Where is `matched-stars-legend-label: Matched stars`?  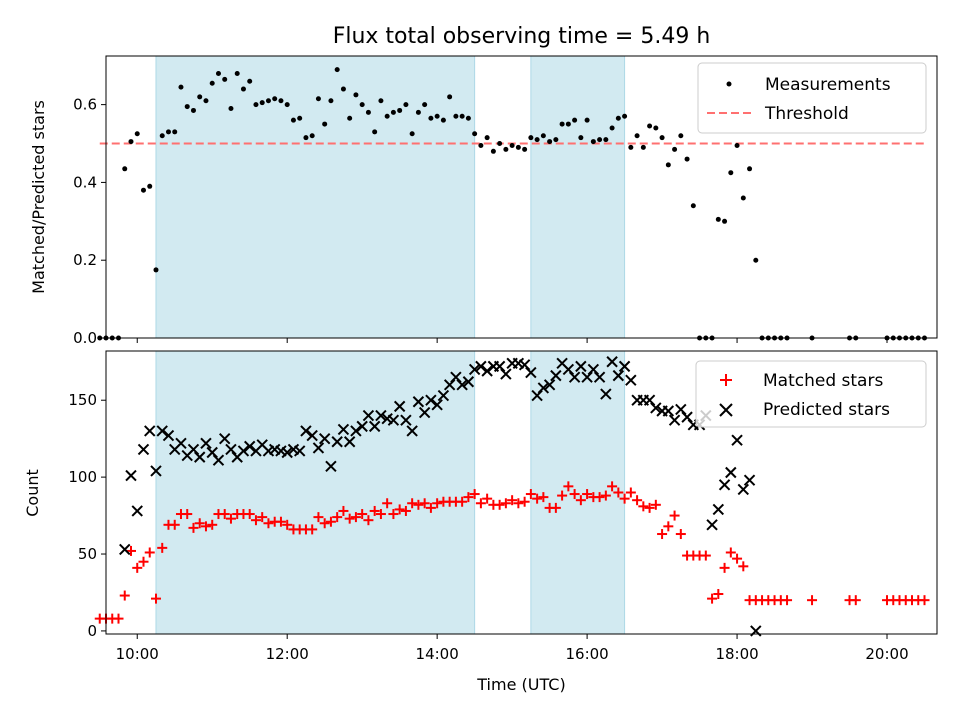 matched-stars-legend-label: Matched stars is located at coordinates (823, 381).